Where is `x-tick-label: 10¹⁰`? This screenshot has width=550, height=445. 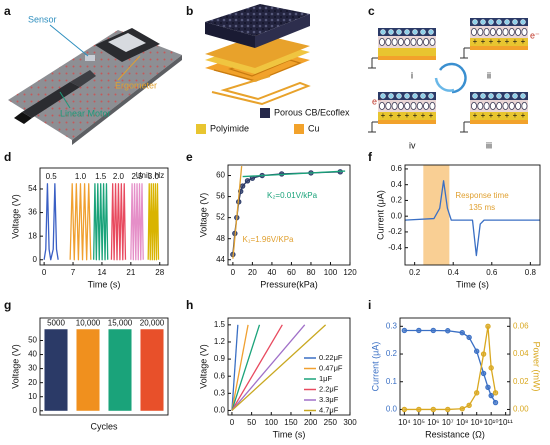 x-tick-label: 10¹⁰ is located at coordinates (491, 422).